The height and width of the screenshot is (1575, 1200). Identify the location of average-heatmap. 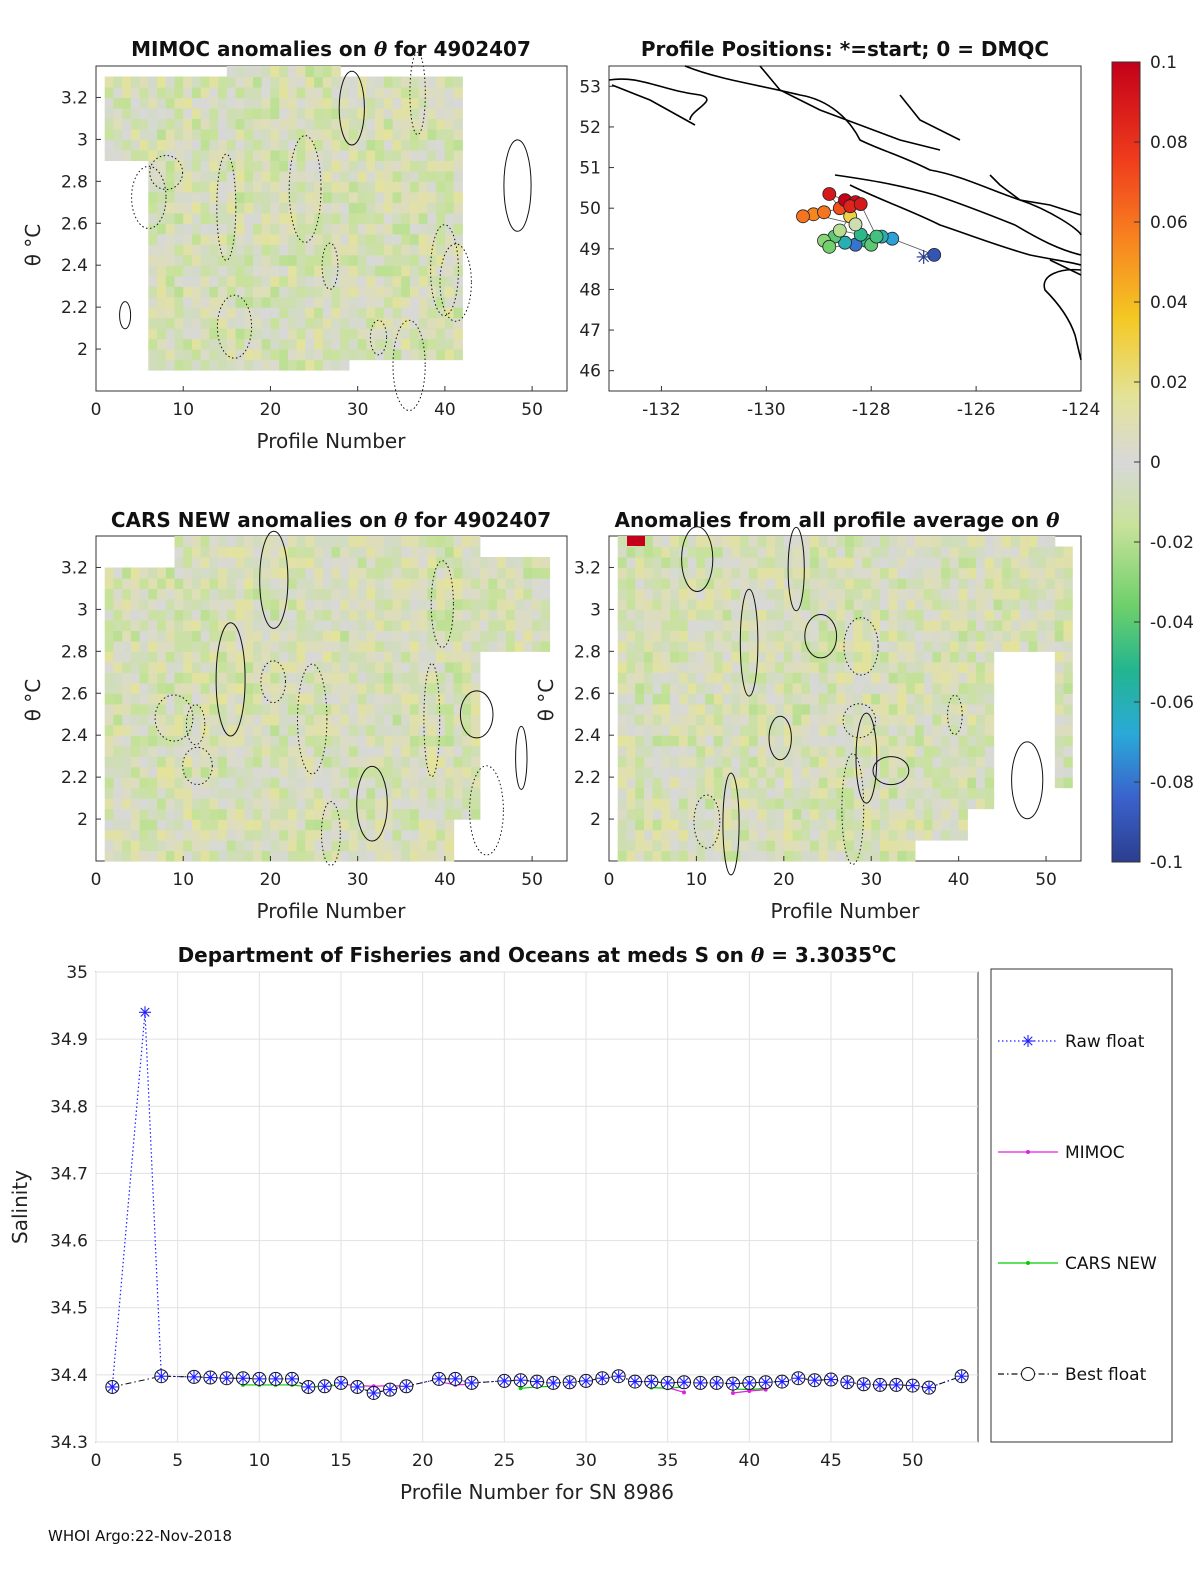
(845, 699).